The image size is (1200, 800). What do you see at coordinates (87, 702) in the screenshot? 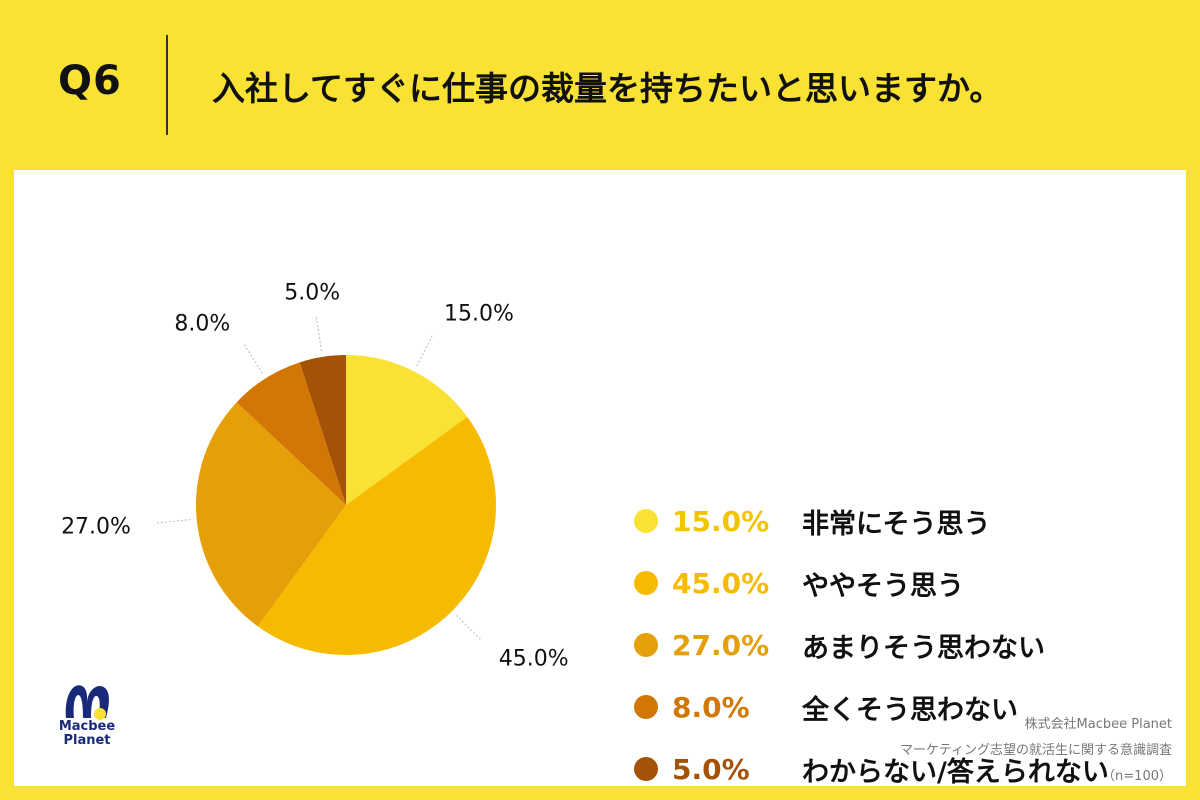
I see `logo-mark-icon` at bounding box center [87, 702].